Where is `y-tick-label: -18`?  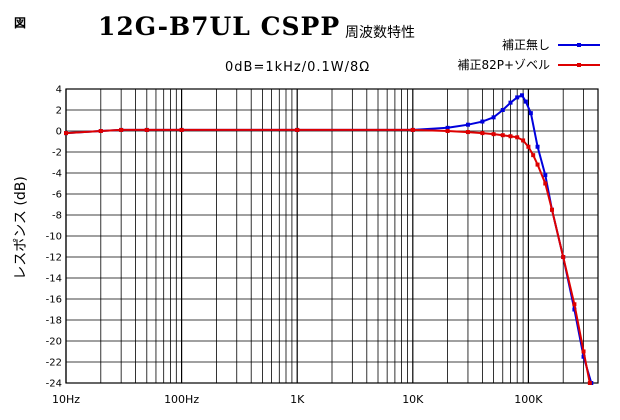 y-tick-label: -18 is located at coordinates (54, 321).